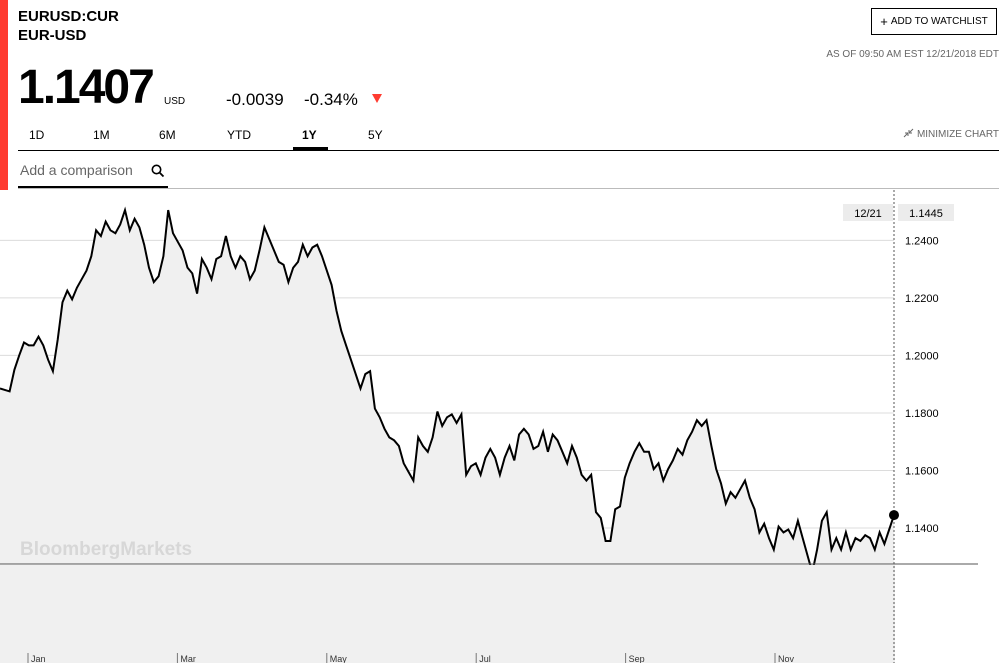 This screenshot has width=1002, height=663. Describe the element at coordinates (922, 241) in the screenshot. I see `y-tick-label: 1.2400` at that location.